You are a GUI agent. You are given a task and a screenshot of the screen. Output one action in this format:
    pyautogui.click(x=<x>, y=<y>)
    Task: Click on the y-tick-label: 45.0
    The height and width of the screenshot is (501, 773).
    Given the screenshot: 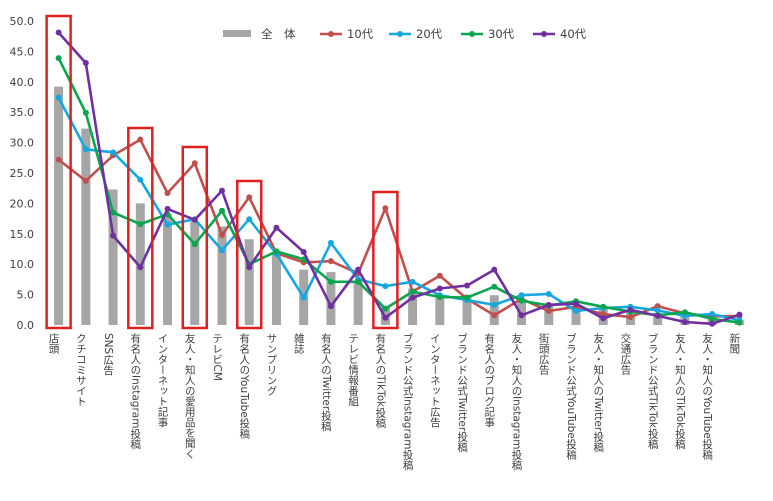 What is the action you would take?
    pyautogui.click(x=22, y=51)
    